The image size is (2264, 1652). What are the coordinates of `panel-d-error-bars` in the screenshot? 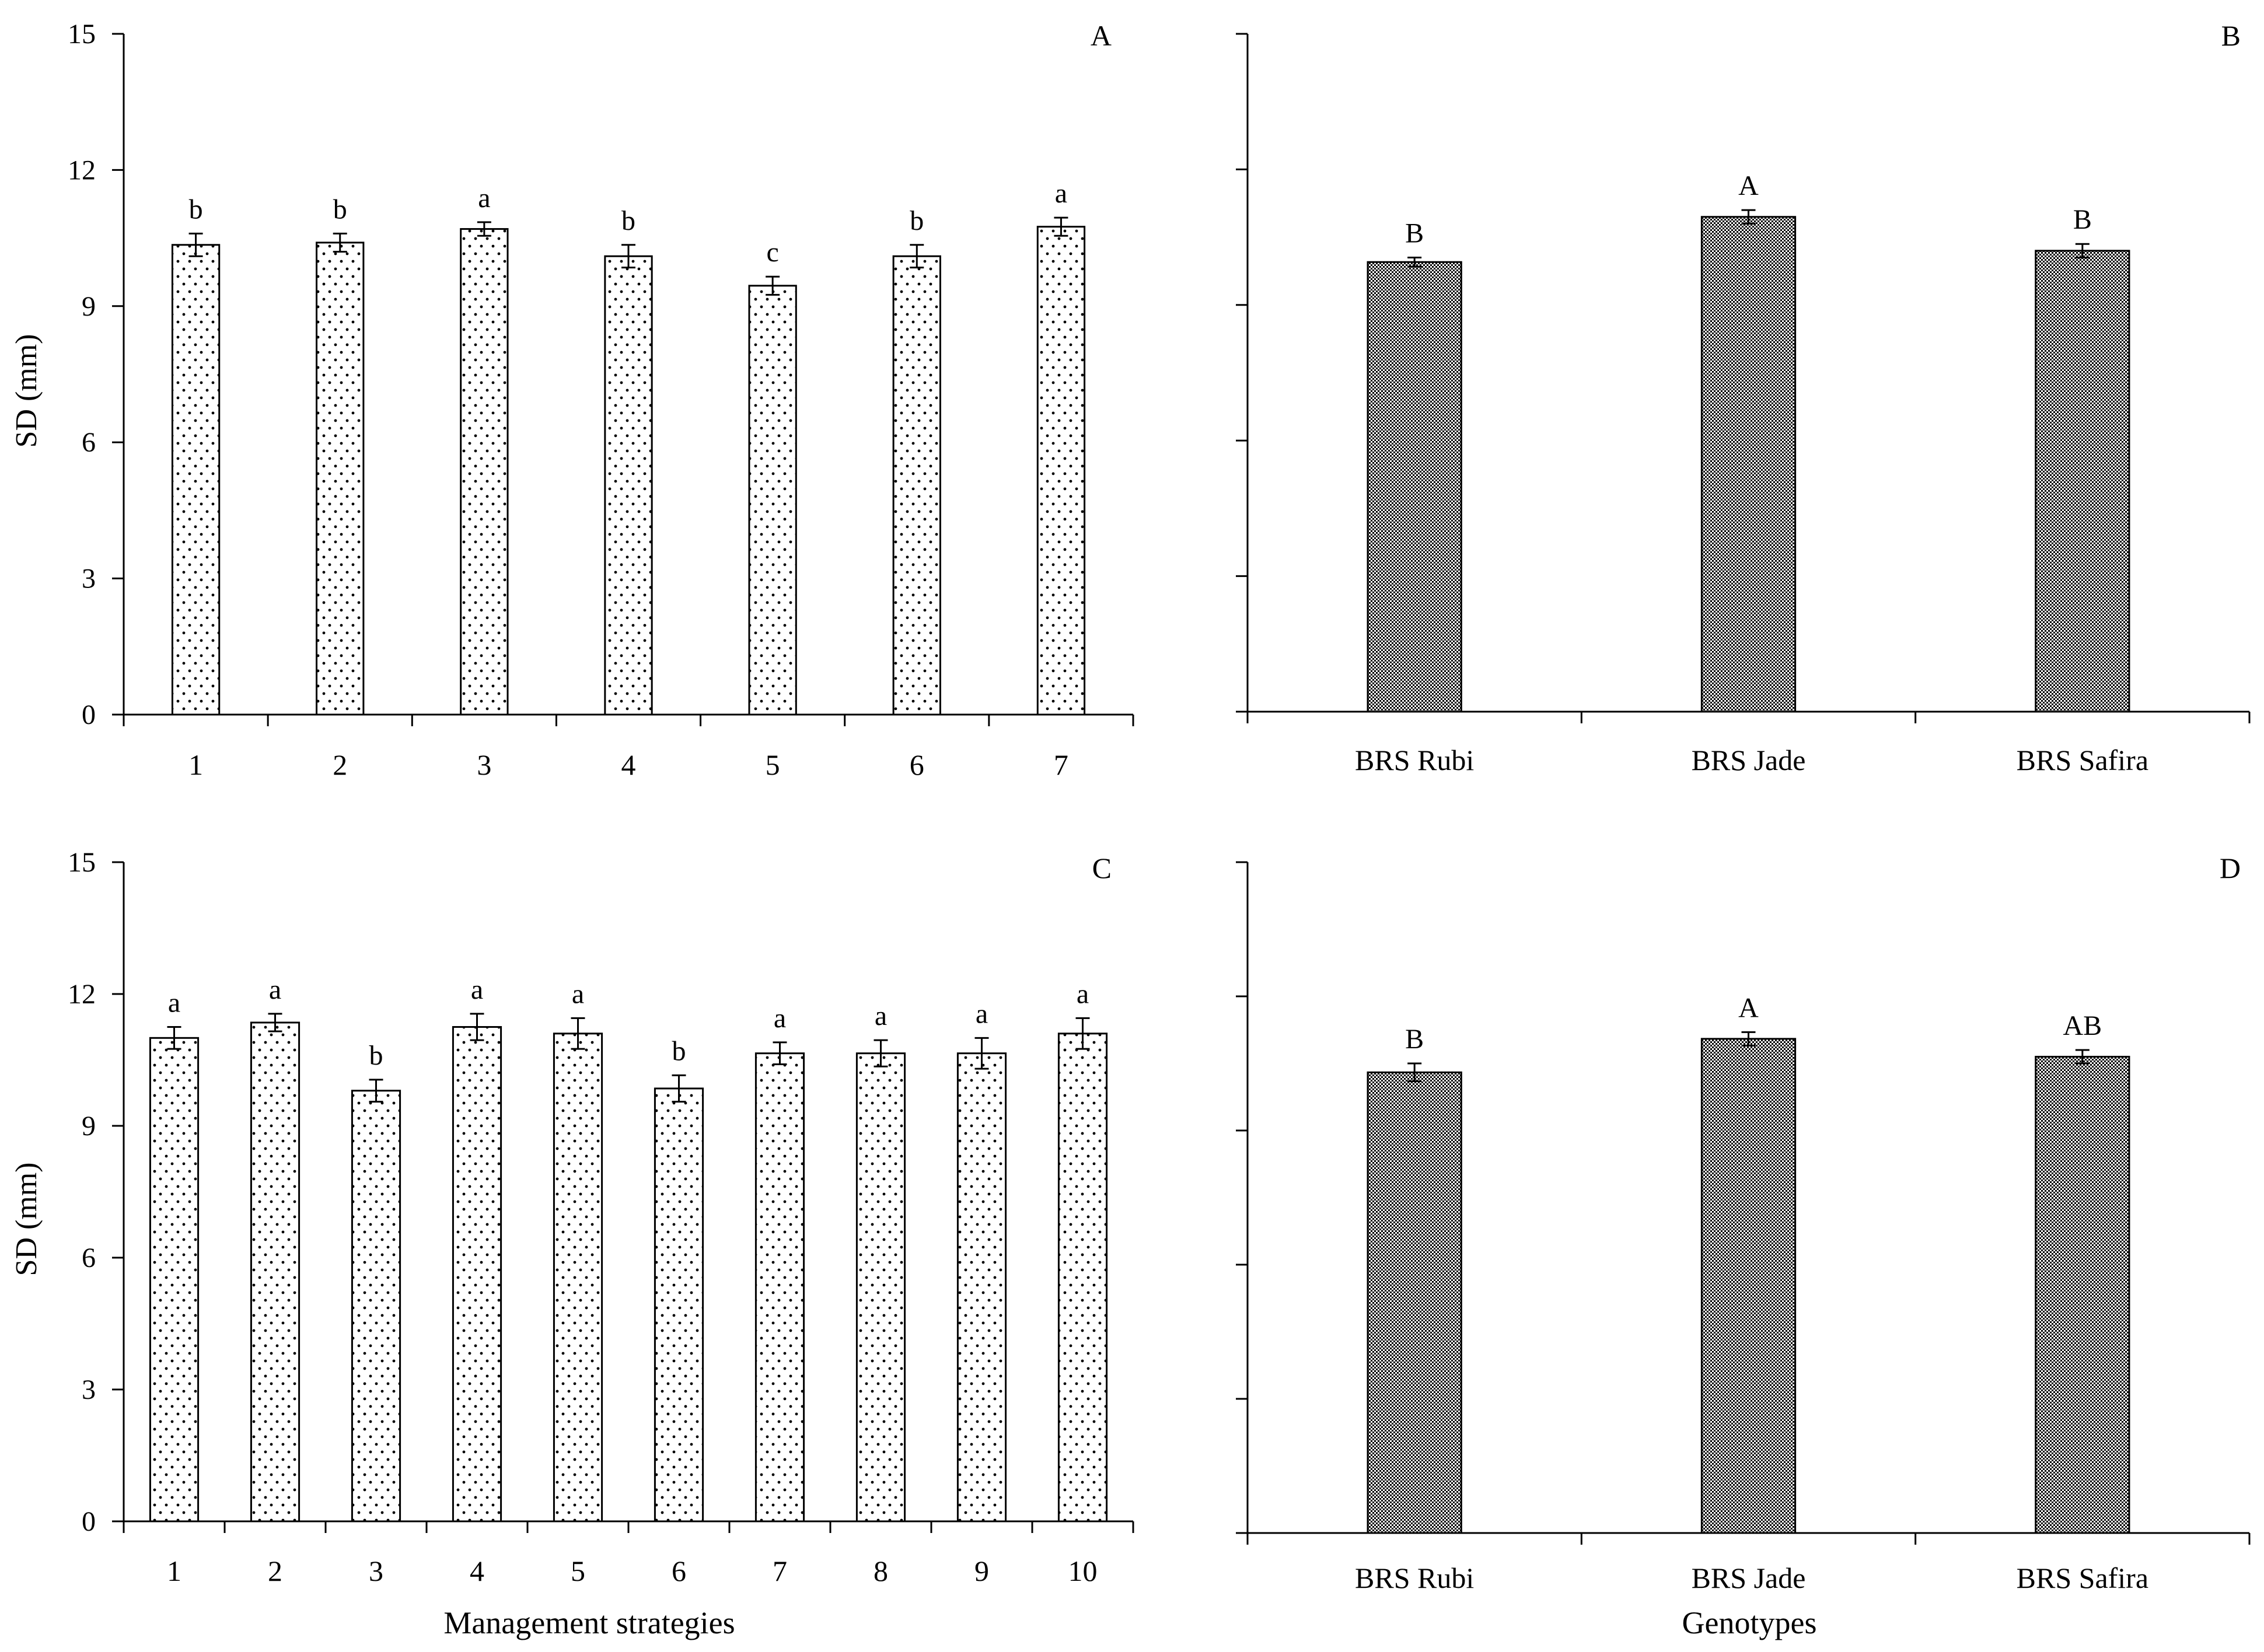 It's located at (1749, 1057).